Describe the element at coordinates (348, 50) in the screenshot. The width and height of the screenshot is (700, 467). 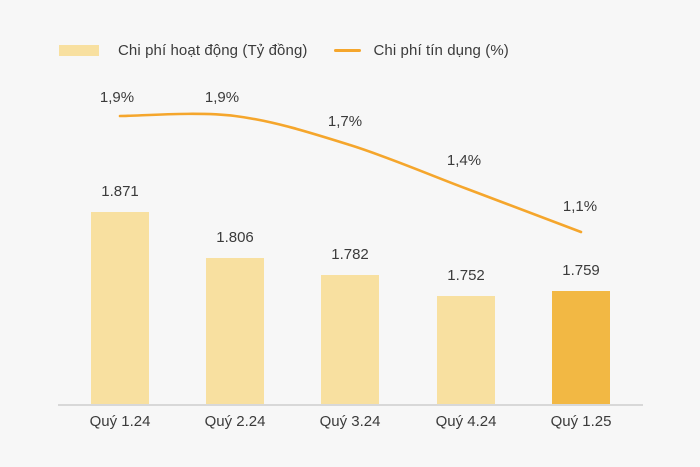
I see `line-series-swatch-icon` at that location.